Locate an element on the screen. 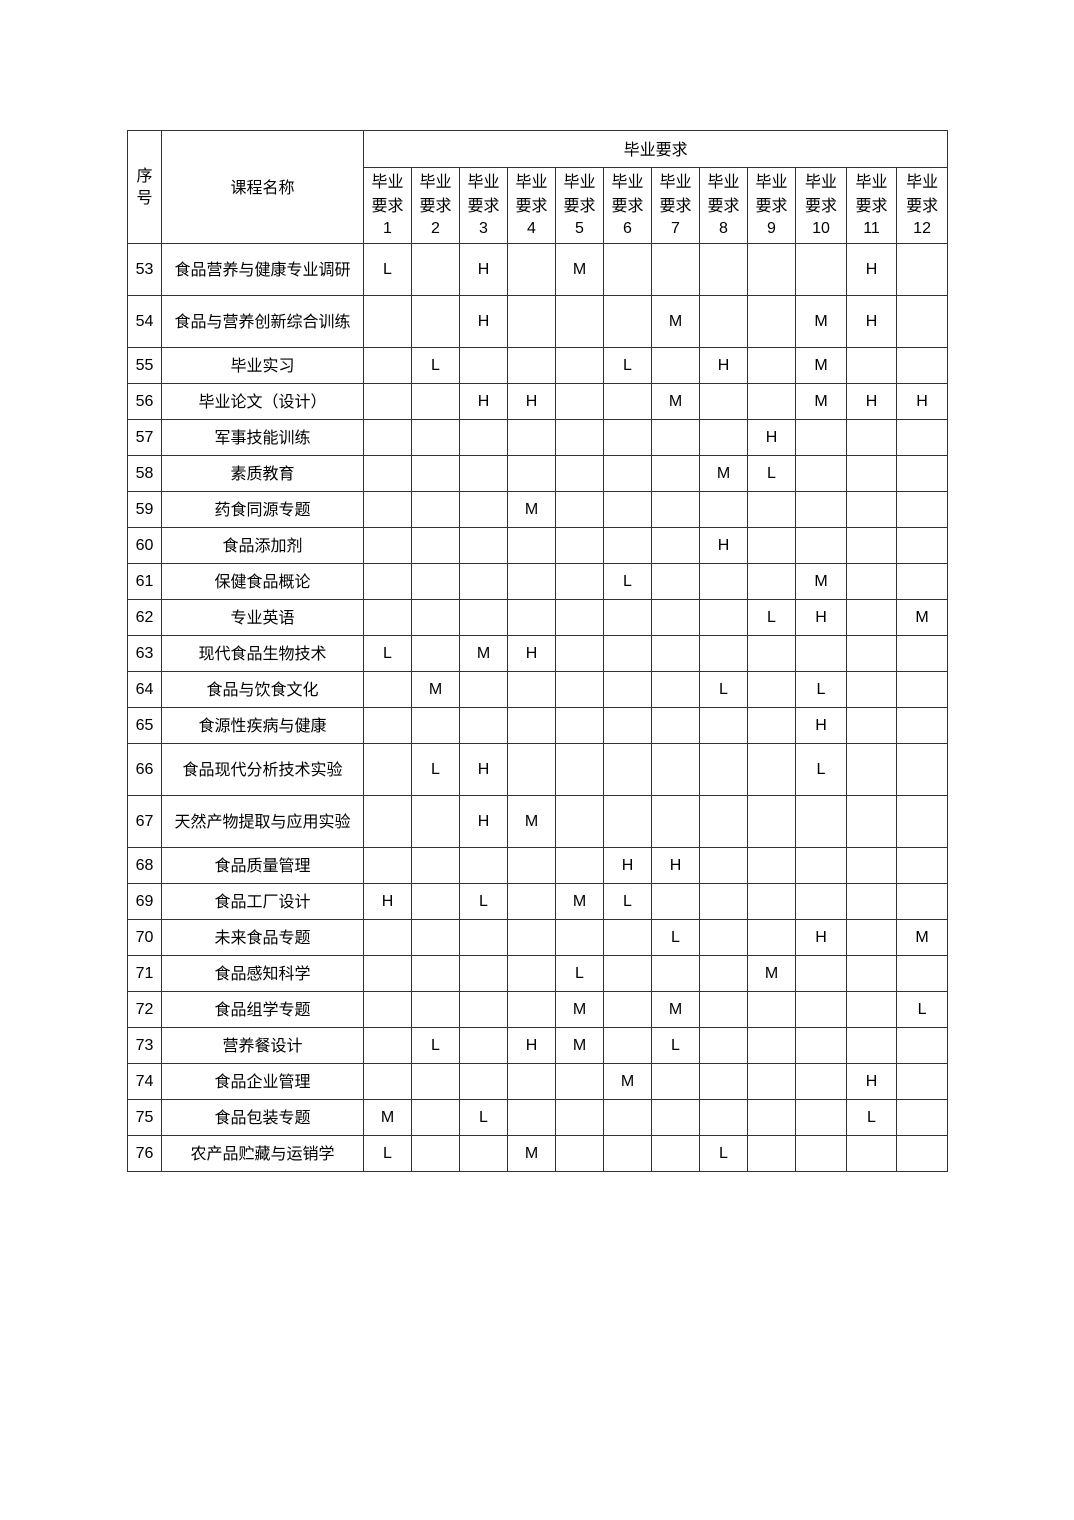 The width and height of the screenshot is (1074, 1520). requirement-header-4: 毕业要求 4 is located at coordinates (531, 205).